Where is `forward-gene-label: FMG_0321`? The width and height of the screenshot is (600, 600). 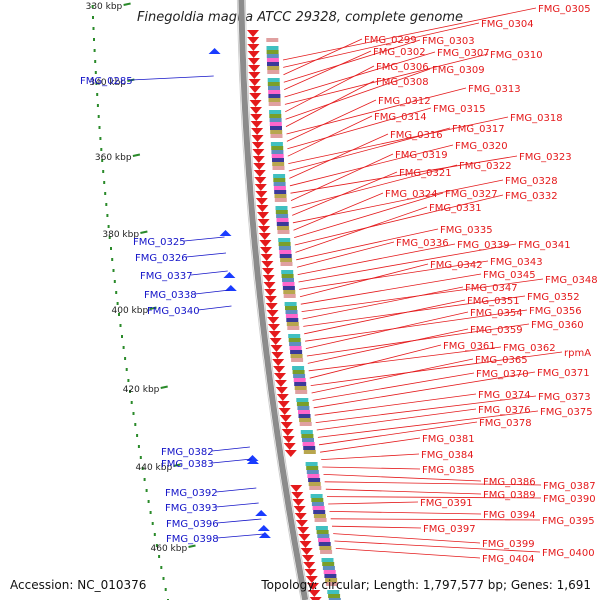
forward-gene-label: FMG_0321 is located at coordinates (425, 173).